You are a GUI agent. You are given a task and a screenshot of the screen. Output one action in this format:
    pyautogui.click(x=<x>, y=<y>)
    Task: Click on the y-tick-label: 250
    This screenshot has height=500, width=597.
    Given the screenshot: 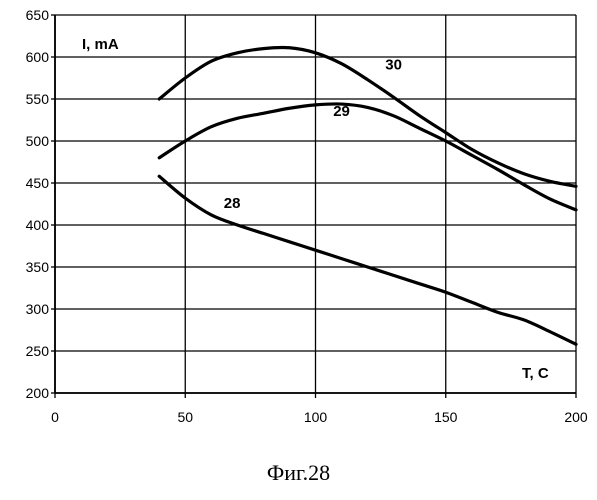 What is the action you would take?
    pyautogui.click(x=38, y=351)
    